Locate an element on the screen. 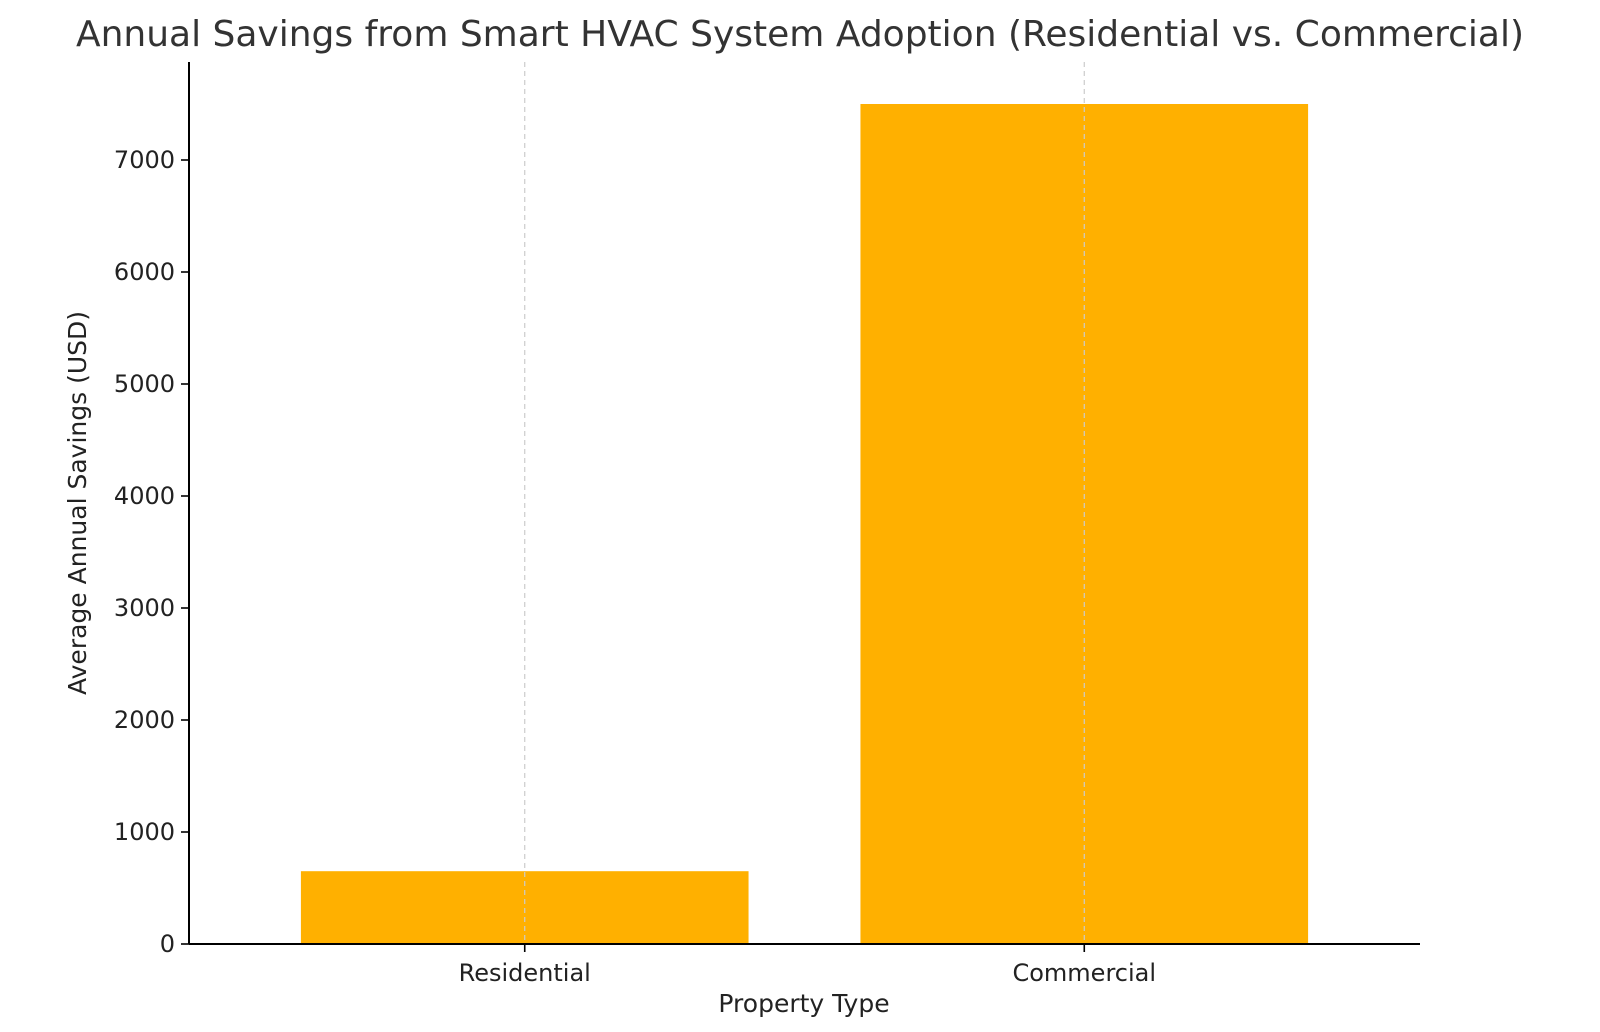 This screenshot has width=1600, height=1032. x-axis-ticks: Residential Commercial is located at coordinates (807, 965).